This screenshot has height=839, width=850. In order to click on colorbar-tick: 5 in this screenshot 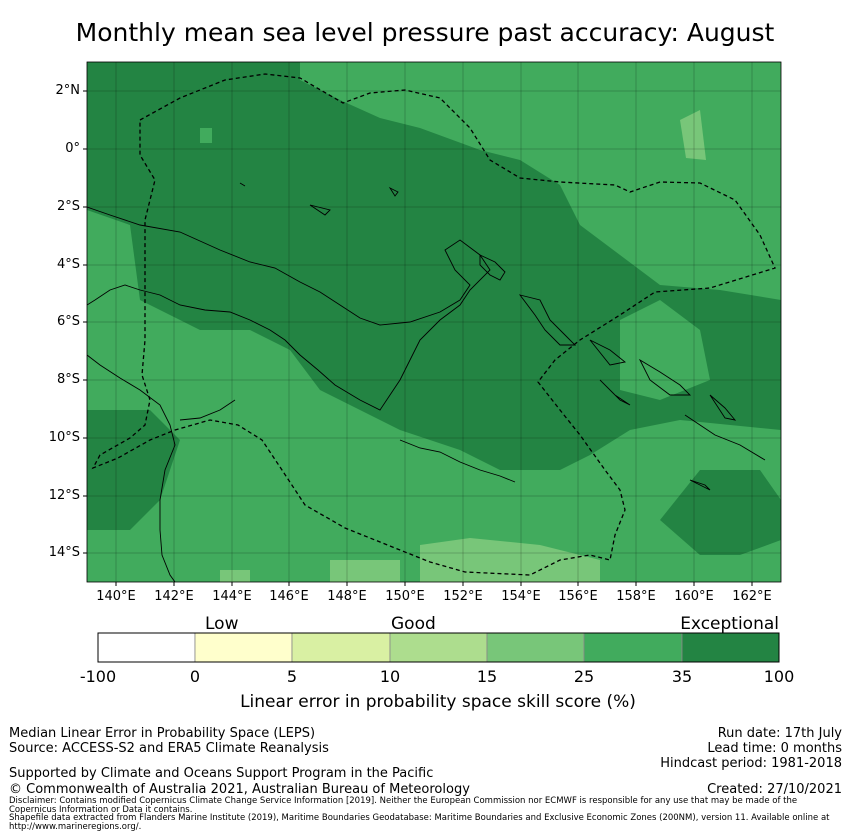, I will do `click(292, 676)`.